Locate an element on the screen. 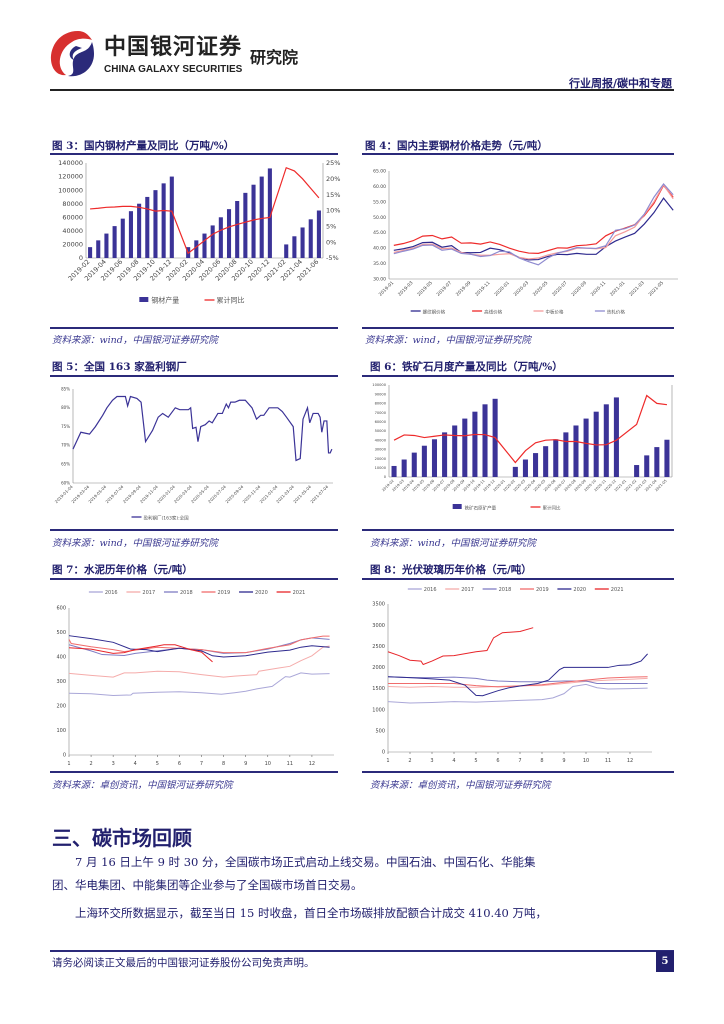 The height and width of the screenshot is (1024, 724). y-tick-label: 50000 is located at coordinates (381, 431).